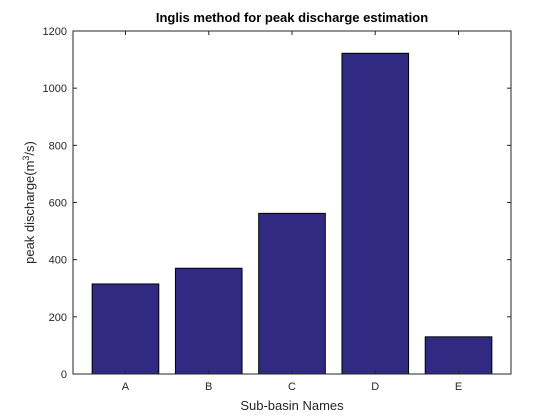 This screenshot has height=420, width=560. What do you see at coordinates (458, 355) in the screenshot?
I see `bar-e` at bounding box center [458, 355].